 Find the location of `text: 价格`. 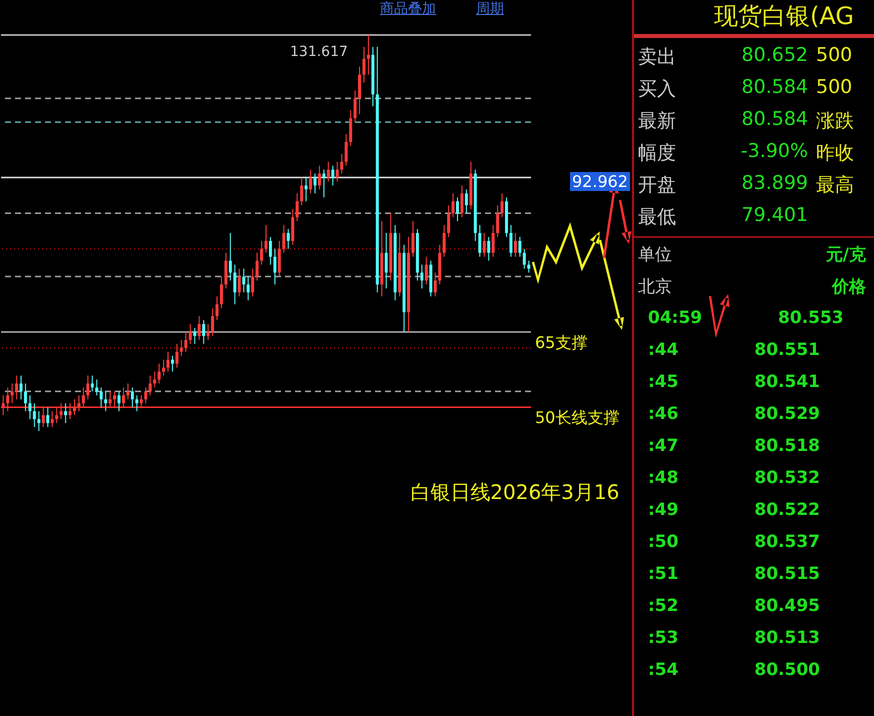

text: 价格 is located at coordinates (848, 287).